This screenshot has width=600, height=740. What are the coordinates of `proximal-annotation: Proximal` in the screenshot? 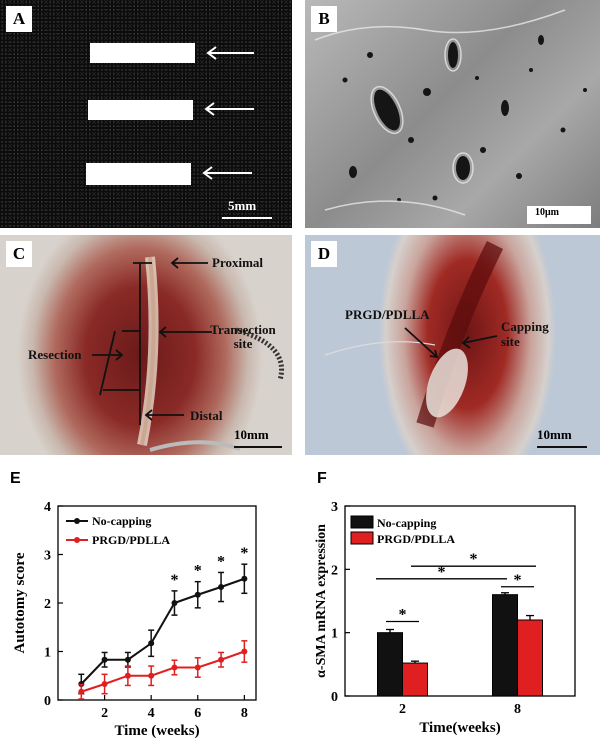 It's located at (238, 262).